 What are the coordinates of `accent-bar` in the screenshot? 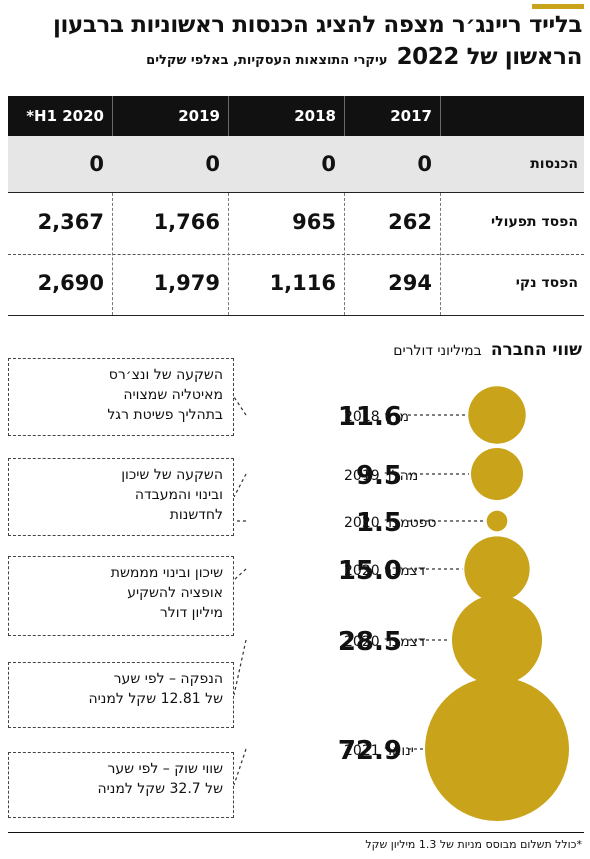 It's located at (558, 6).